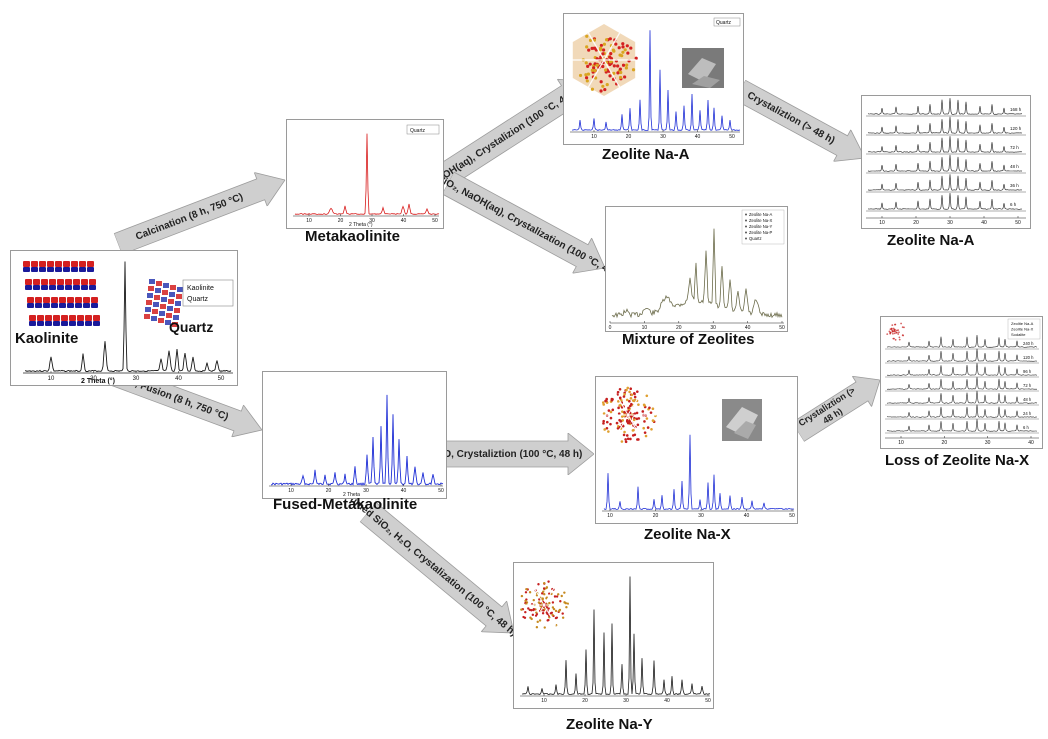 The image size is (1048, 739). I want to click on caption-fused: Fused-Metakaolinite, so click(345, 504).